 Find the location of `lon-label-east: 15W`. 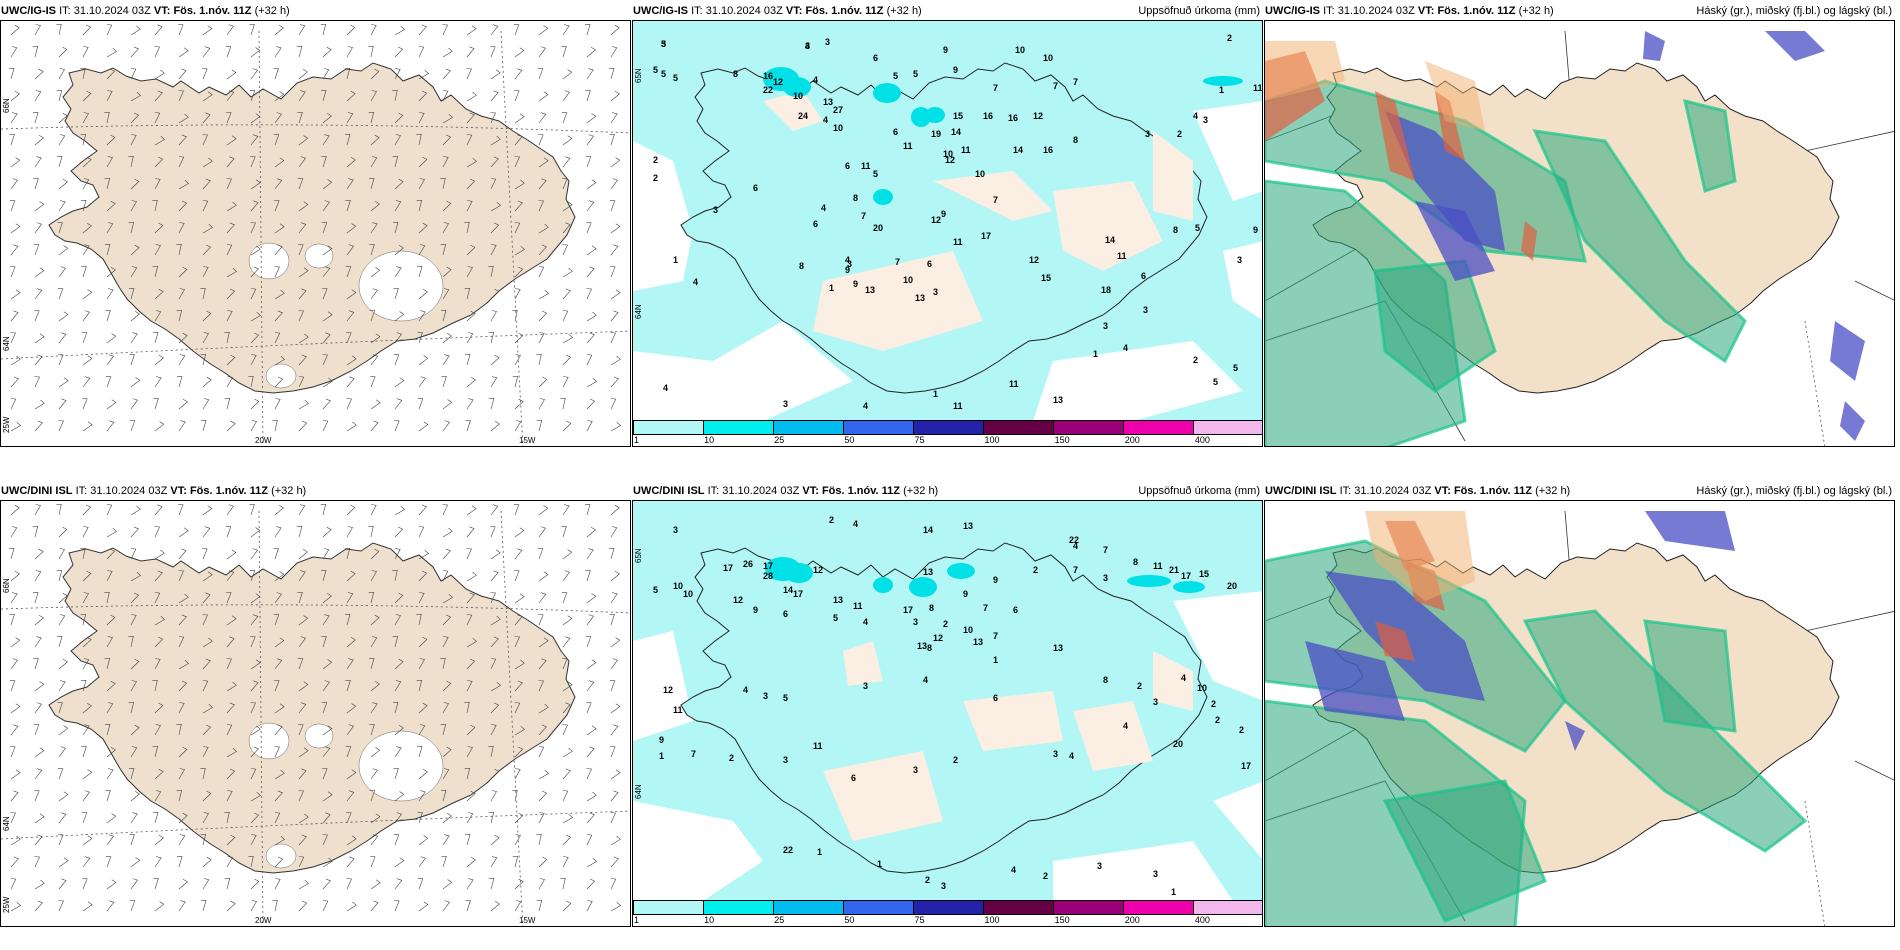

lon-label-east: 15W is located at coordinates (527, 920).